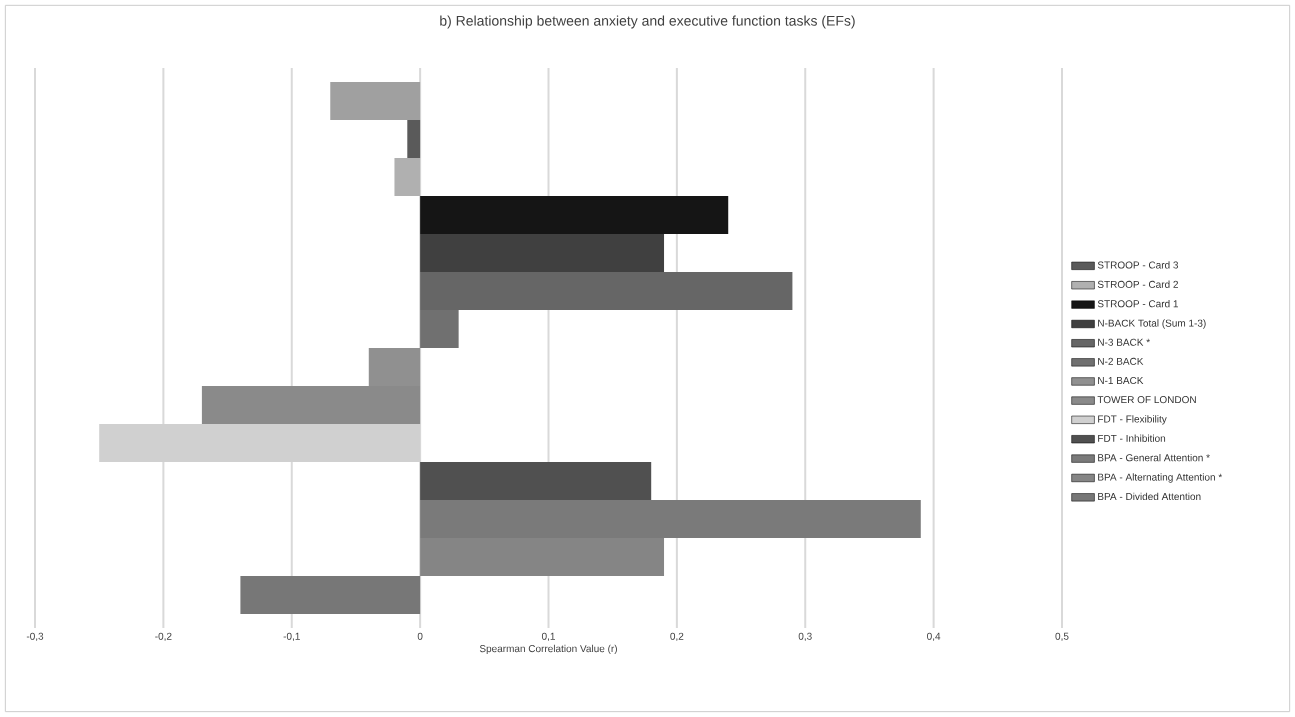 This screenshot has width=1295, height=717. Describe the element at coordinates (1152, 324) in the screenshot. I see `legend-label: N-BACK Total (Sum 1-3)` at that location.